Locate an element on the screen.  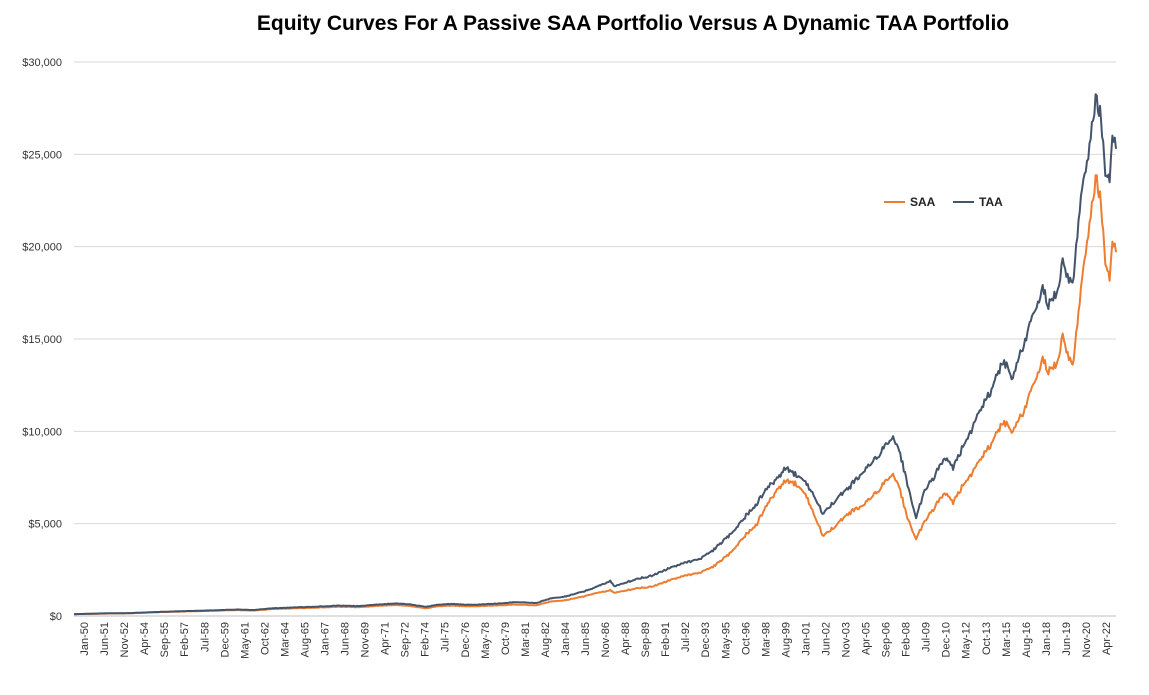
x-tick-label: Jan-01 is located at coordinates (806, 639).